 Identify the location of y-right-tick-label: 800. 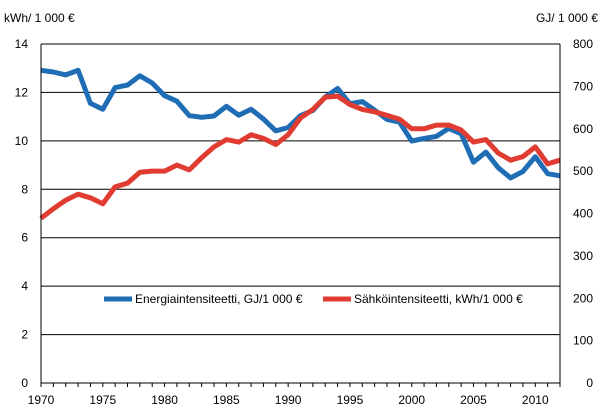
(583, 44).